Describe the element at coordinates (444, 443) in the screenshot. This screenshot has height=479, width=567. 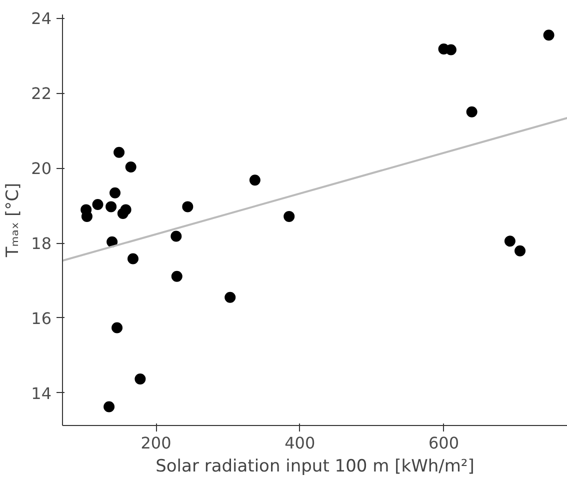
I see `x-tick-label: 600` at that location.